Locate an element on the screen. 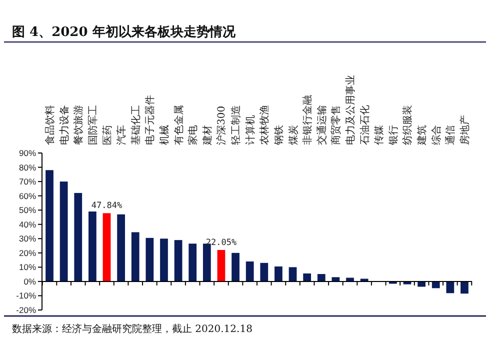  x-tick-label: 纺织服装 is located at coordinates (408, 125).